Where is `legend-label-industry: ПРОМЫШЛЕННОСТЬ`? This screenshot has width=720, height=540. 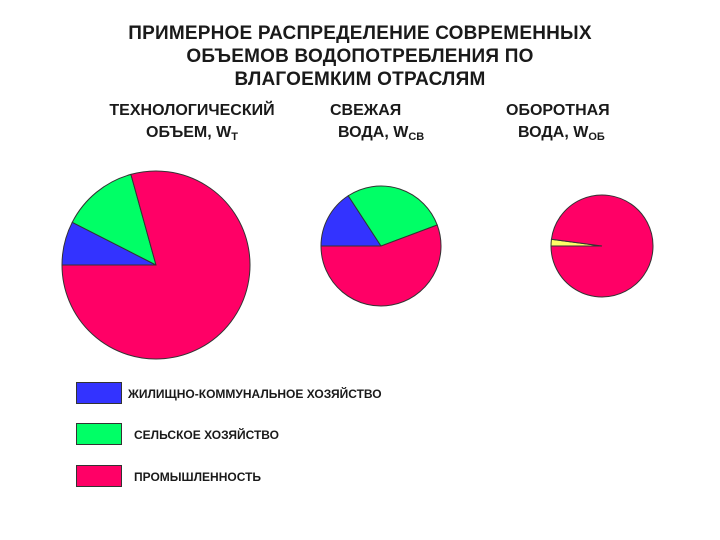 legend-label-industry: ПРОМЫШЛЕННОСТЬ is located at coordinates (198, 477).